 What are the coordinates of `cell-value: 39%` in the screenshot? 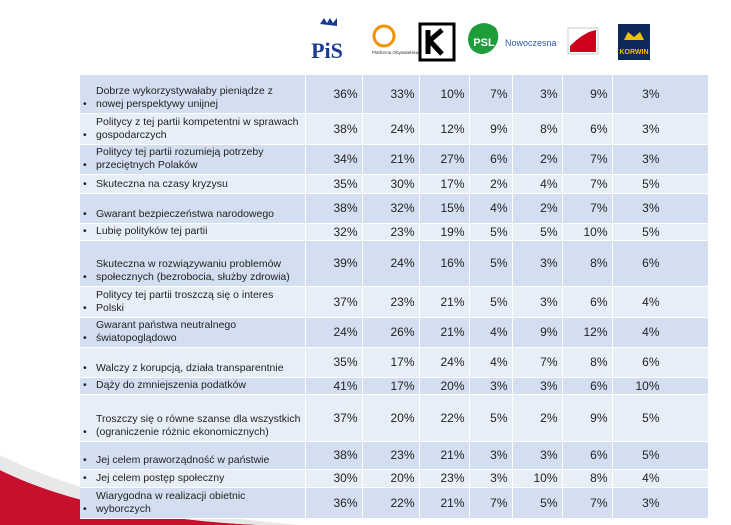 It's located at (334, 263).